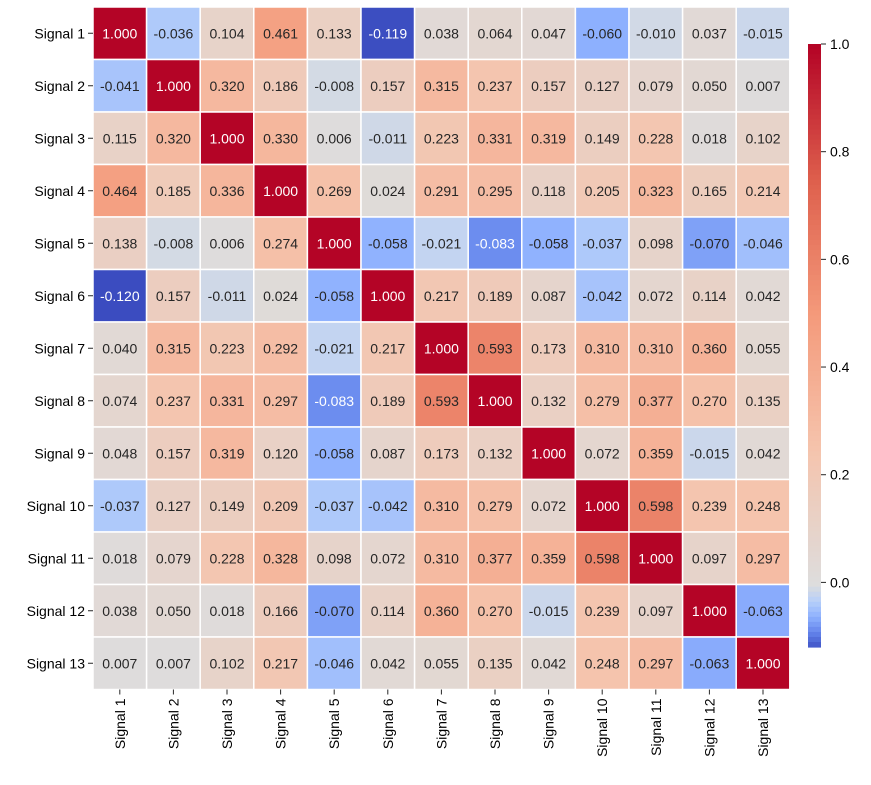 The image size is (871, 785). I want to click on cell-value-label: 0.157, so click(548, 86).